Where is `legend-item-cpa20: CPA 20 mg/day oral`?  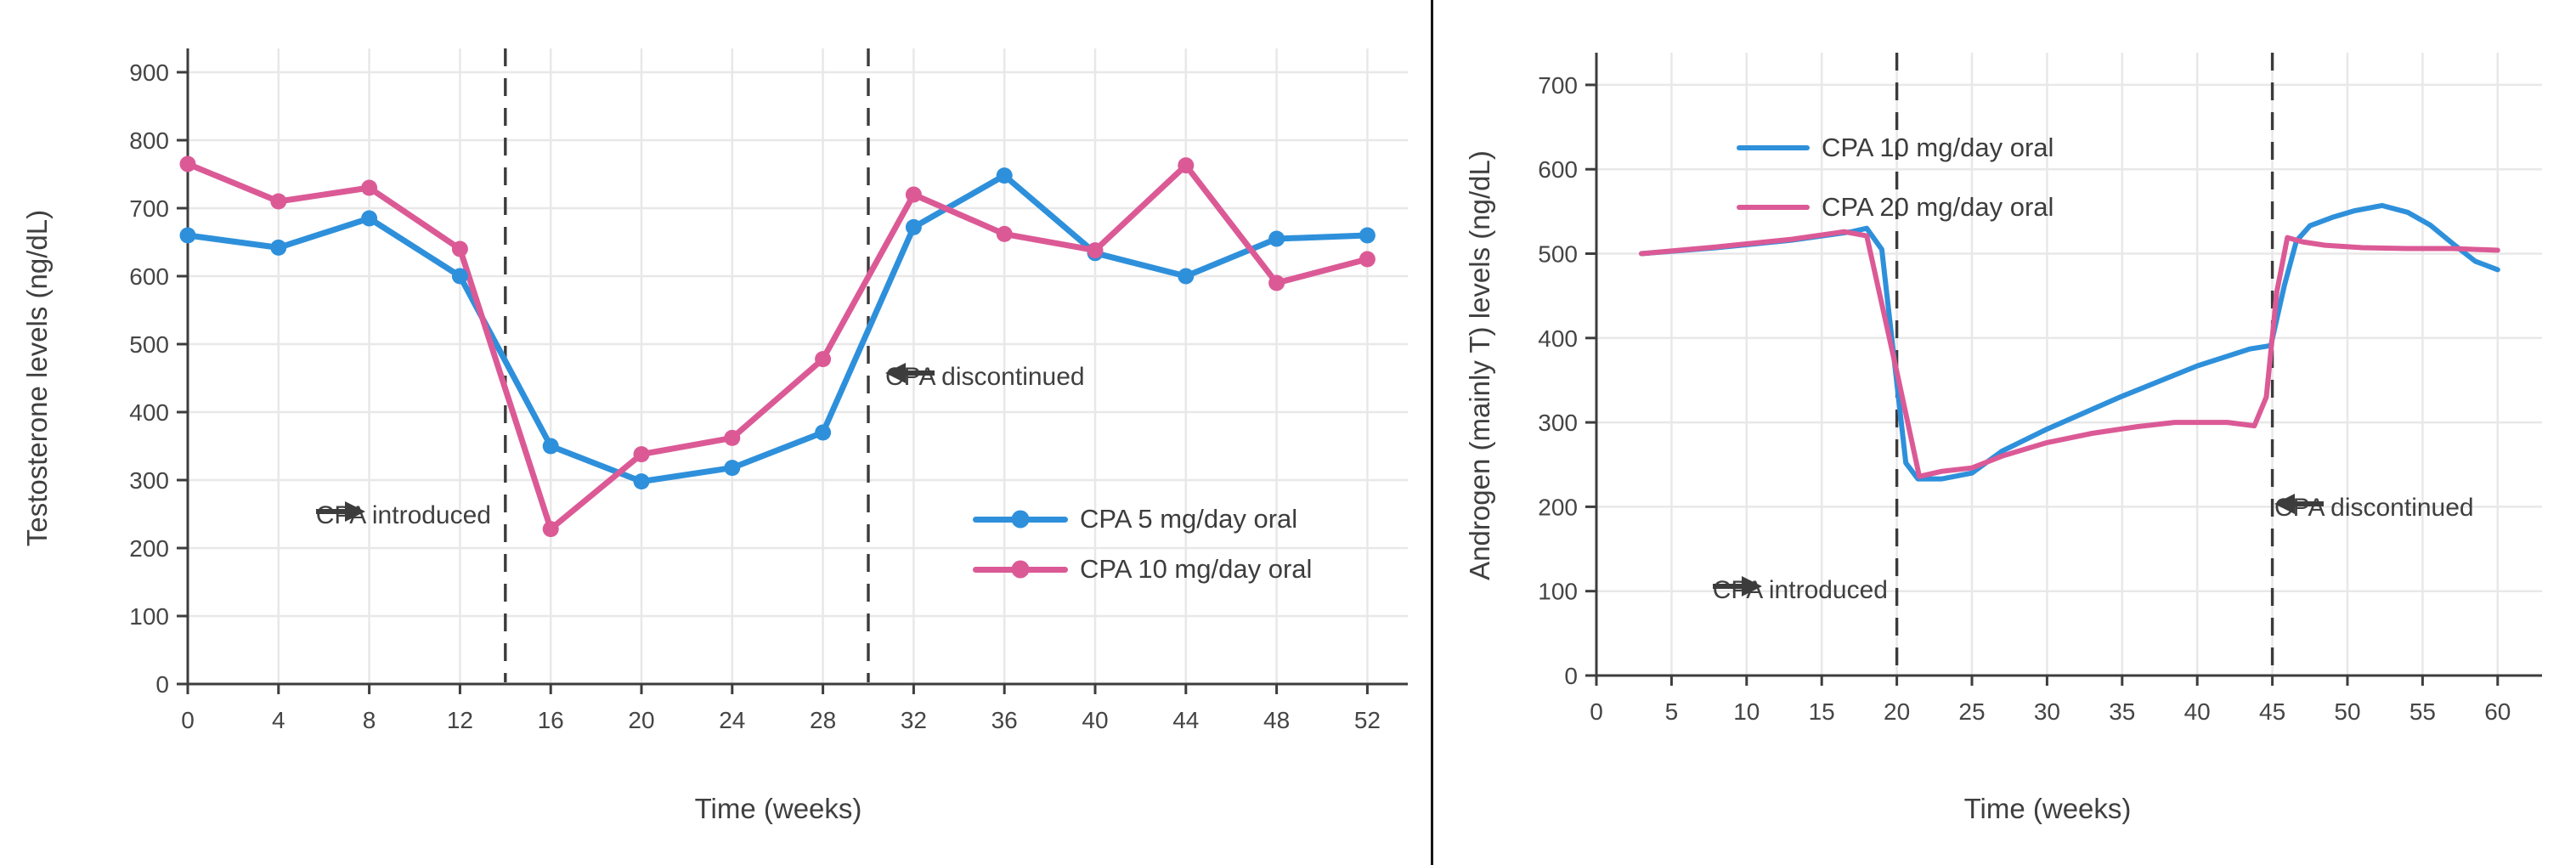
legend-item-cpa20: CPA 20 mg/day oral is located at coordinates (1895, 207).